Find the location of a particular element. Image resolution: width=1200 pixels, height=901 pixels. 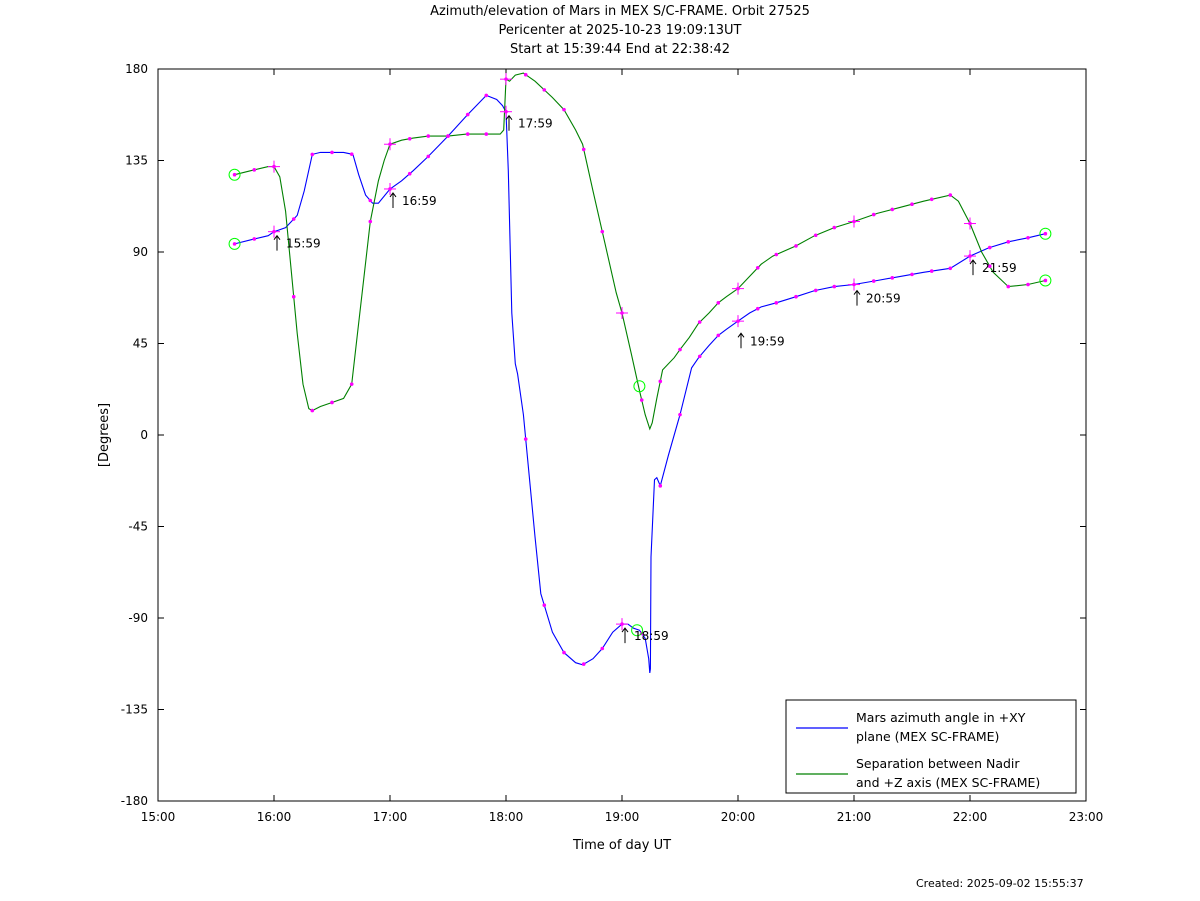

y-tick-label: -90 is located at coordinates (138, 618).